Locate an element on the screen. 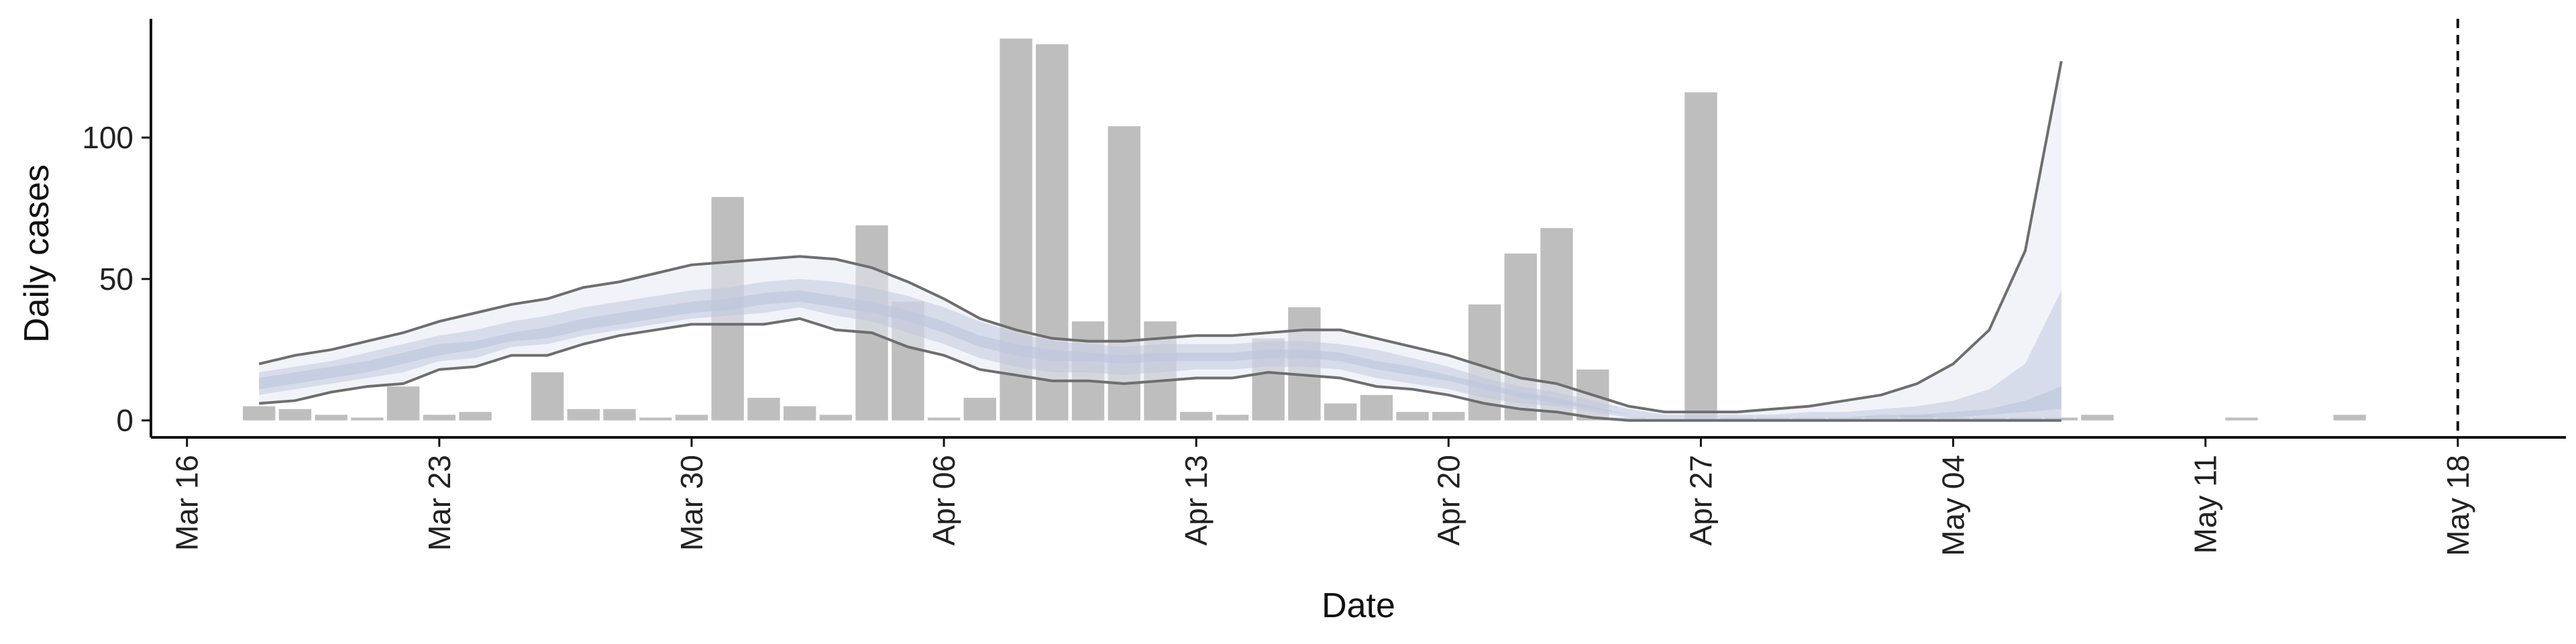 The image size is (2576, 644). x-axis-title: Date is located at coordinates (1358, 605).